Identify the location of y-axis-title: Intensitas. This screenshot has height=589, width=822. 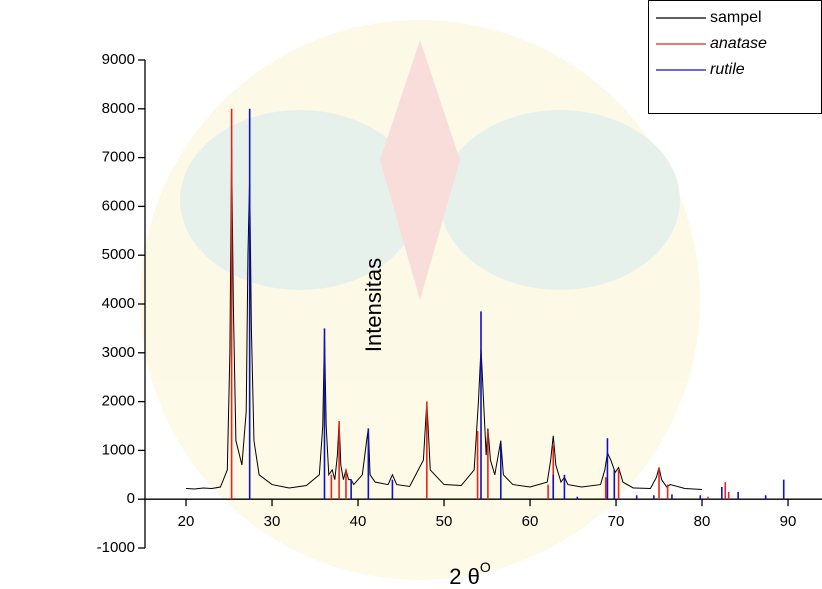
(373, 305).